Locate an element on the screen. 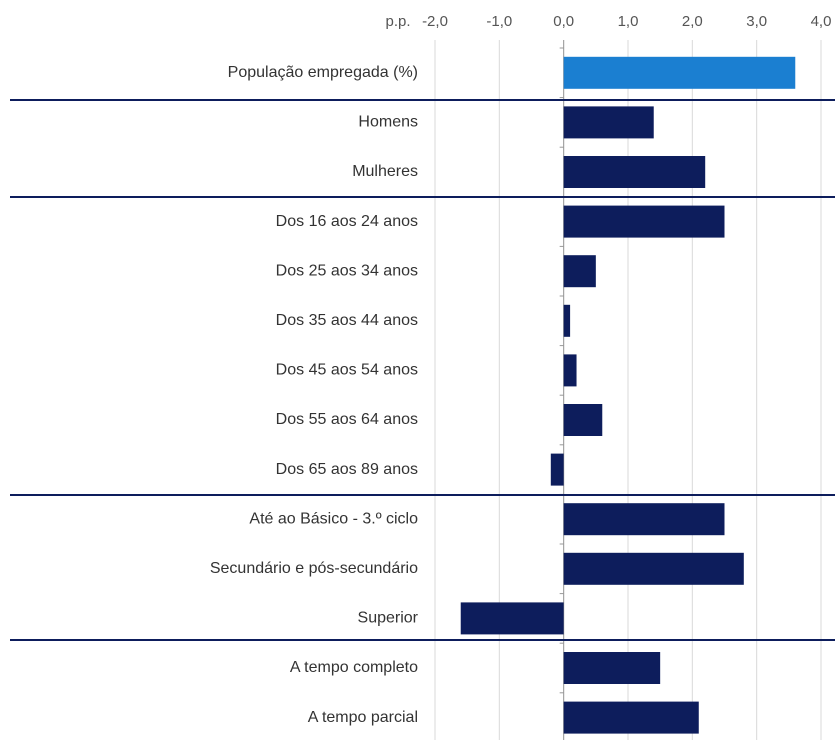 This screenshot has height=740, width=838. y-tick-label: Dos 65 aos 89 anos is located at coordinates (347, 469).